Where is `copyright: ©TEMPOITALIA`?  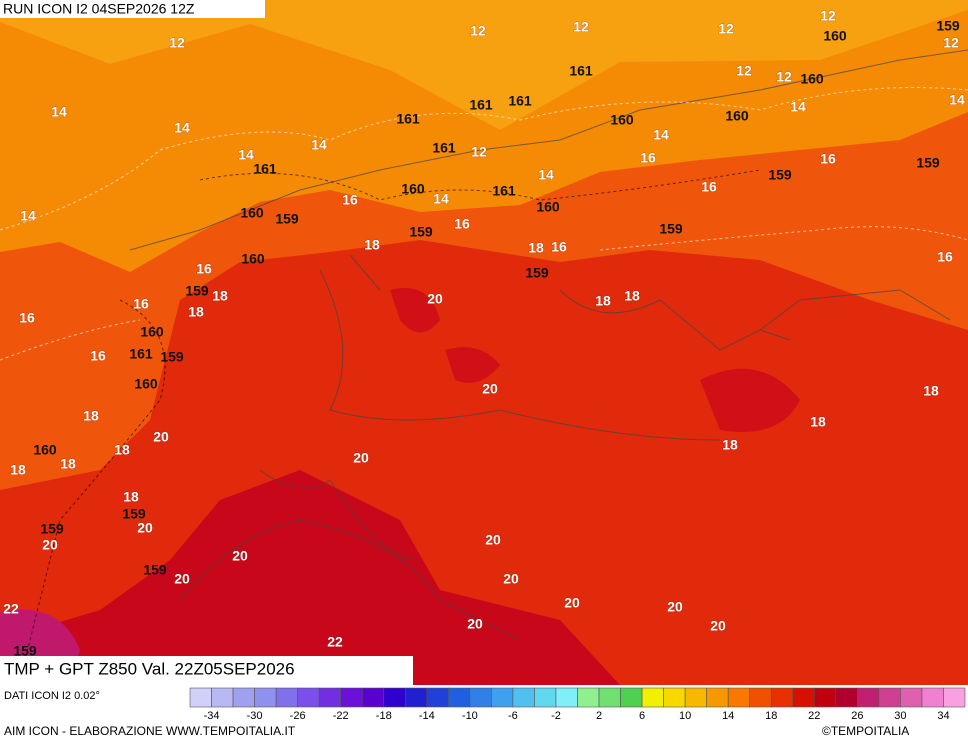 copyright: ©TEMPOITALIA is located at coordinates (865, 731).